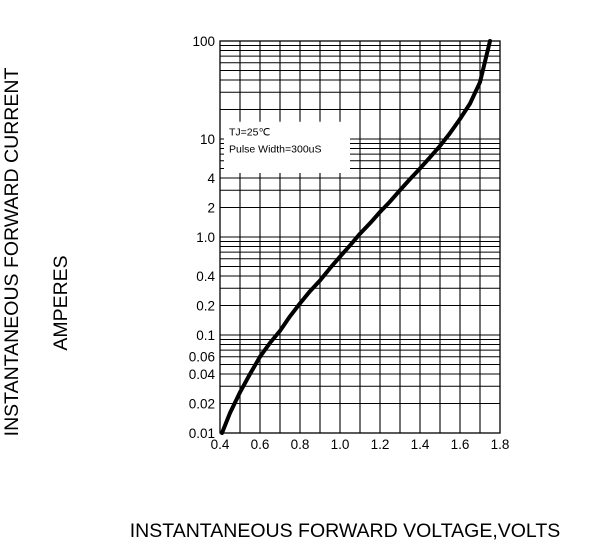 This screenshot has width=592, height=555. I want to click on y-tick-label: 0.02, so click(202, 403).